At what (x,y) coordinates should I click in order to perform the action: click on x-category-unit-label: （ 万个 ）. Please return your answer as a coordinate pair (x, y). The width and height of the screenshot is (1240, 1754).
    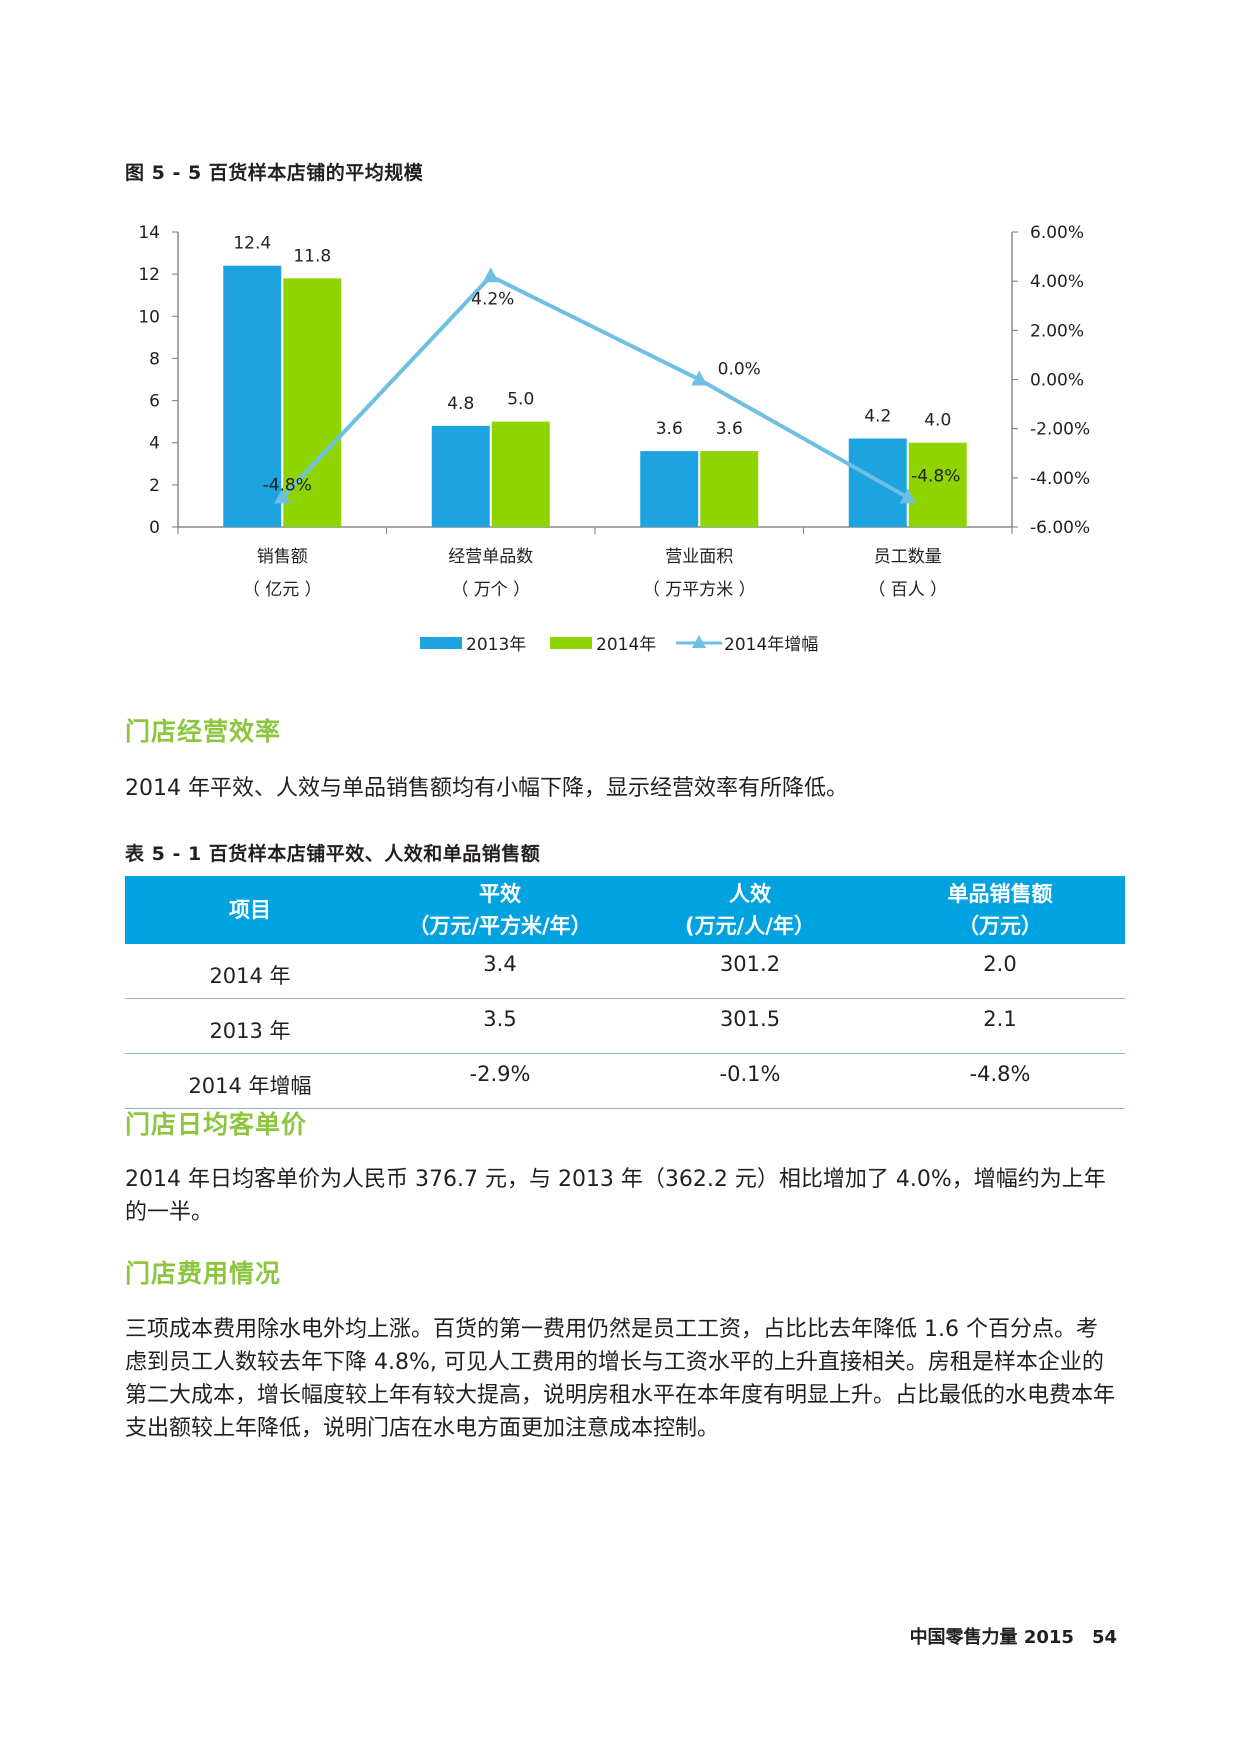
    Looking at the image, I should click on (490, 590).